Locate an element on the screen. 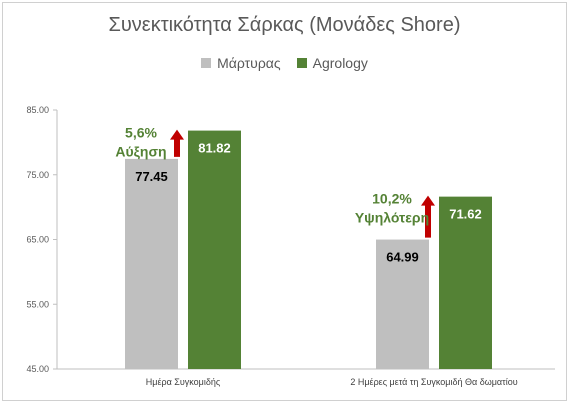 This screenshot has height=403, width=569. legend-item-agrology: Agrology is located at coordinates (332, 63).